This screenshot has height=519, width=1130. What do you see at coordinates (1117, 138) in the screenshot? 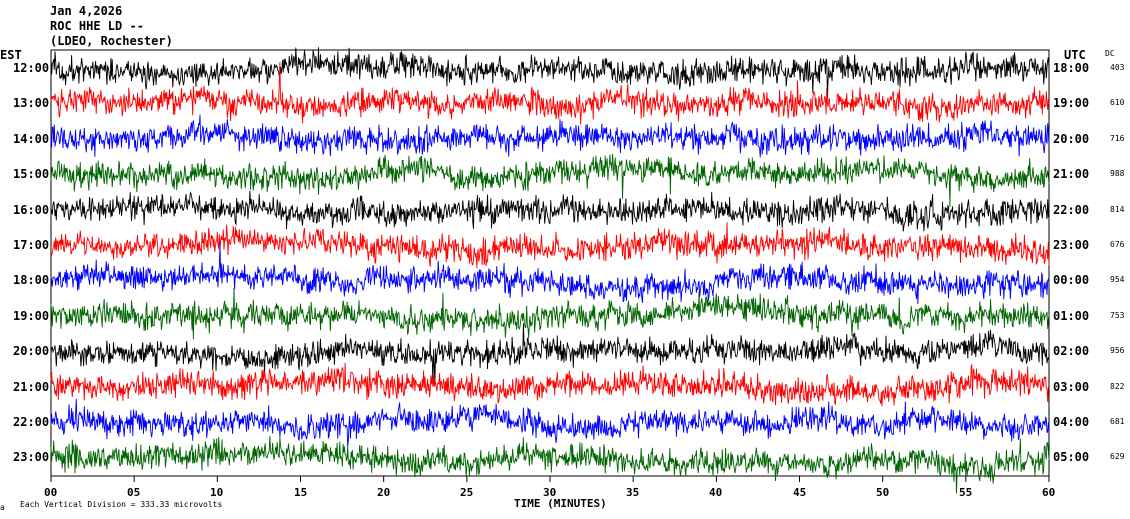
I see `dc-offset-label: 716` at bounding box center [1117, 138].